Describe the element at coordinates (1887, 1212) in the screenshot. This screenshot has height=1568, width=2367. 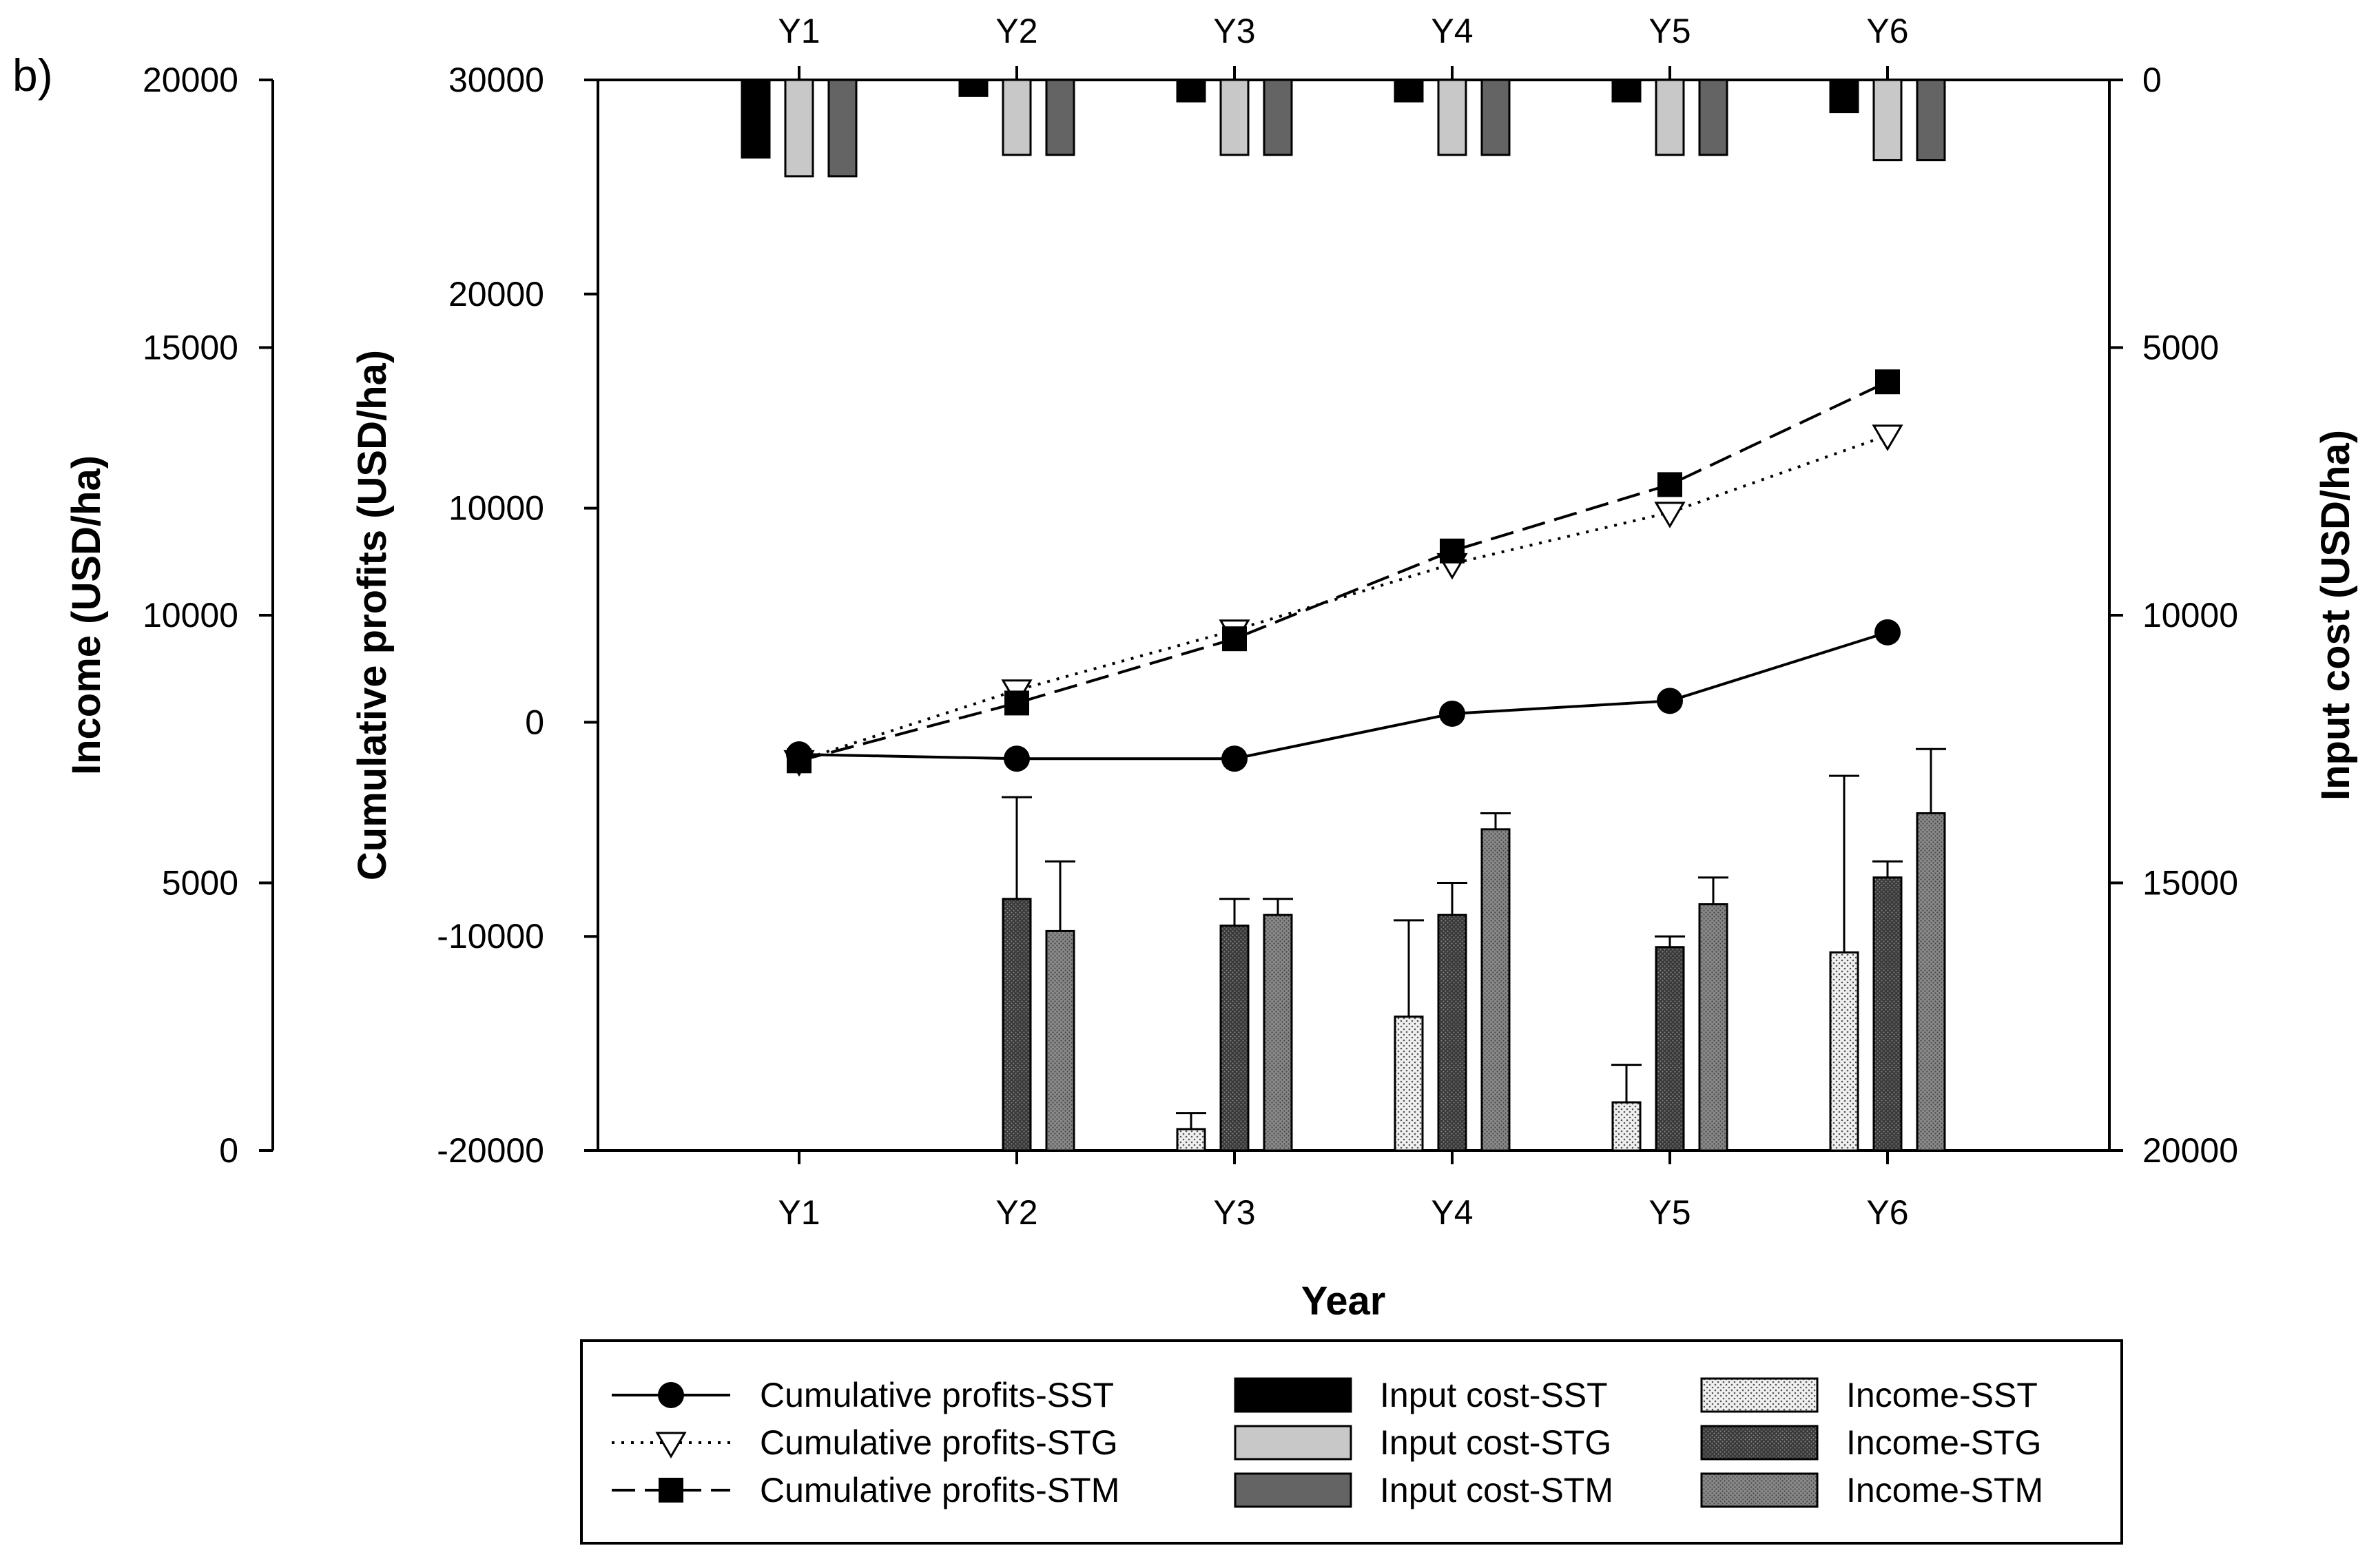
I see `x-tick-label-bottom: Y6` at that location.